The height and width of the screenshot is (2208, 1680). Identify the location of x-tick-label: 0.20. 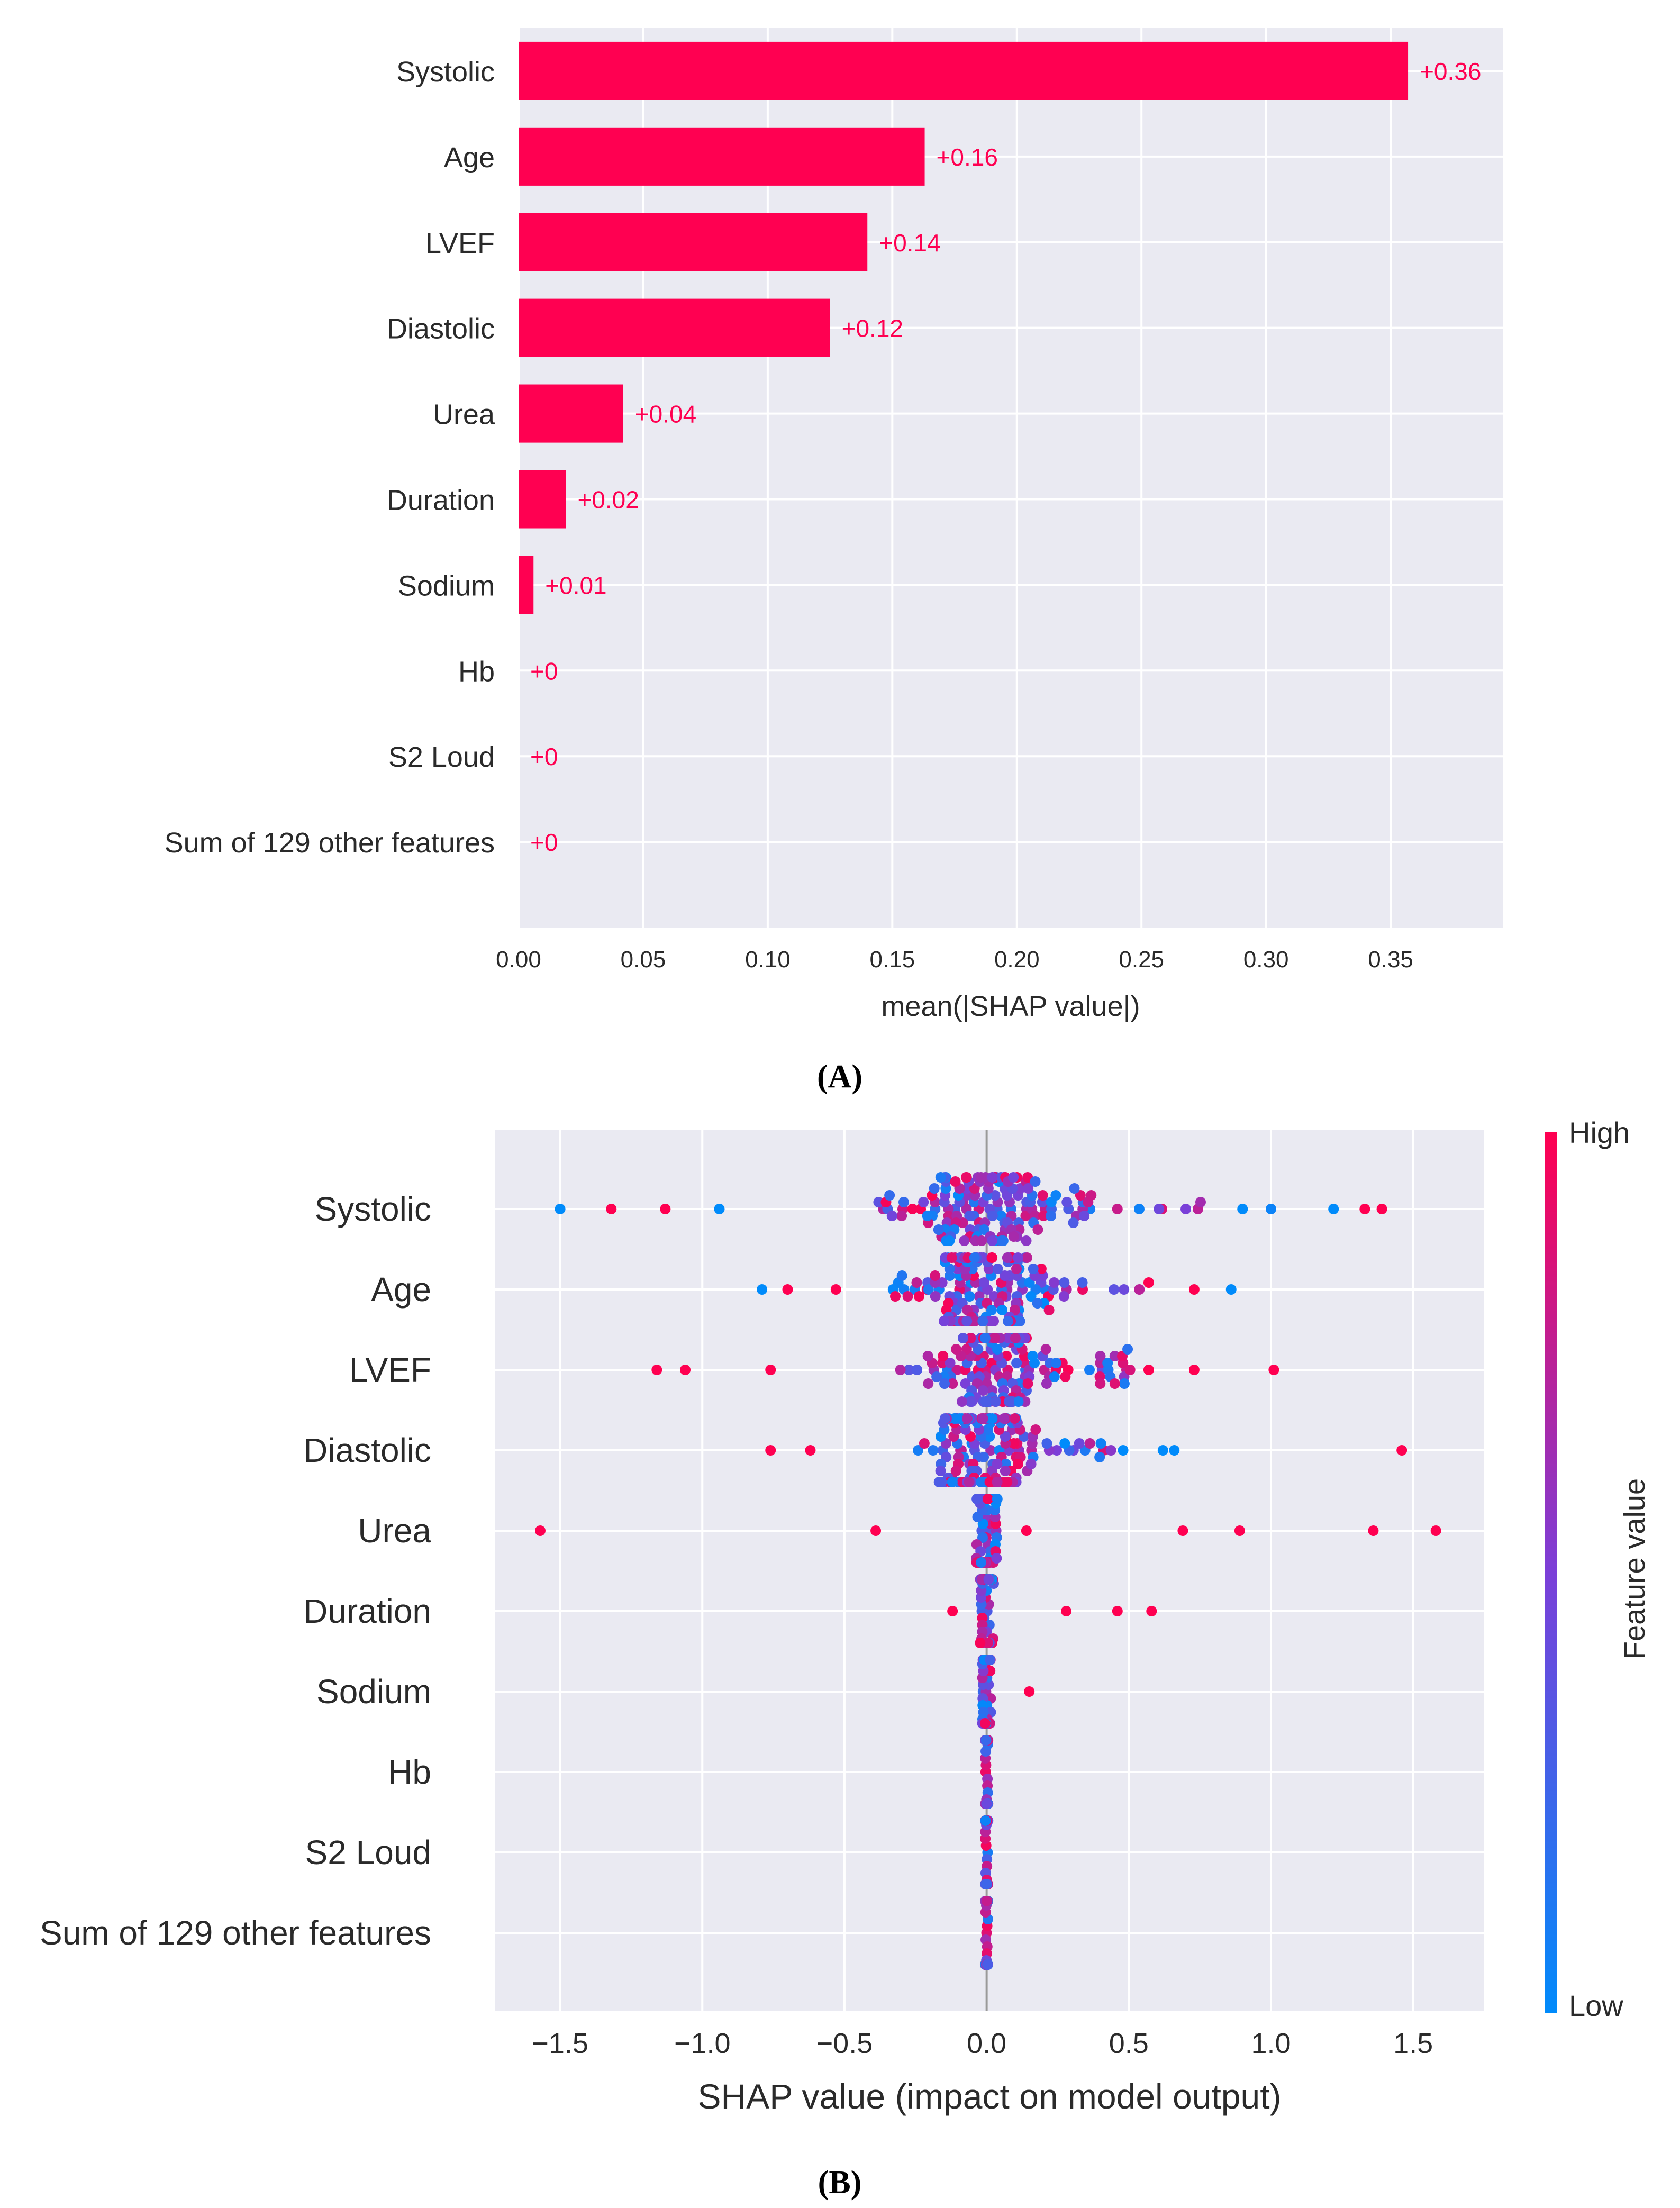
(1017, 960).